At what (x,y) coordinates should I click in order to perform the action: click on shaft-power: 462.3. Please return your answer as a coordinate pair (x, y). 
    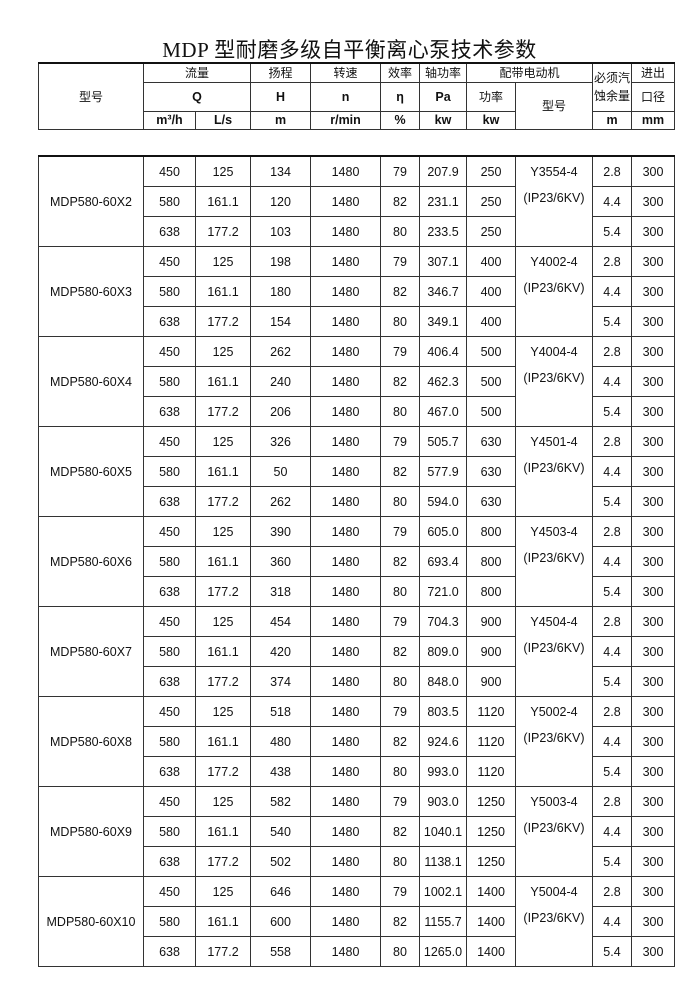
    Looking at the image, I should click on (443, 381).